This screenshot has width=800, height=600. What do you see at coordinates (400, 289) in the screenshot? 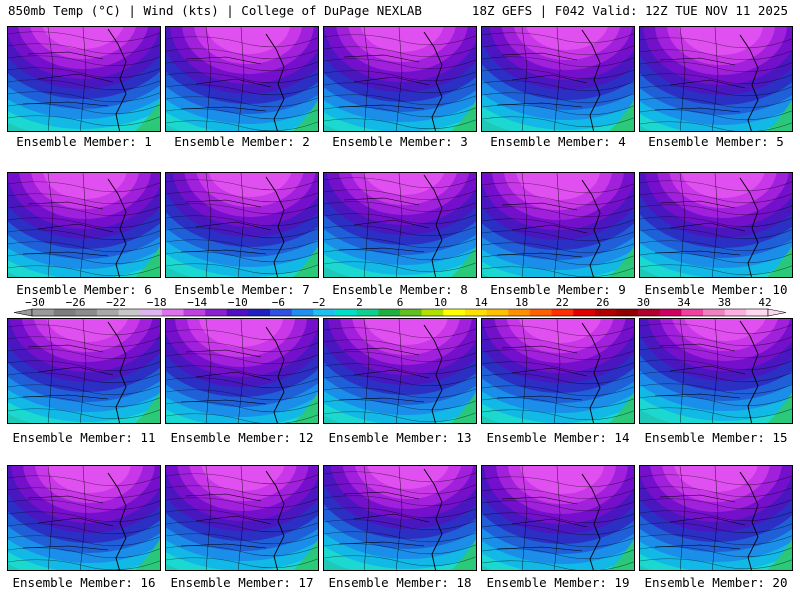
I see `ensemble-member-label: Ensemble Member: 8` at bounding box center [400, 289].